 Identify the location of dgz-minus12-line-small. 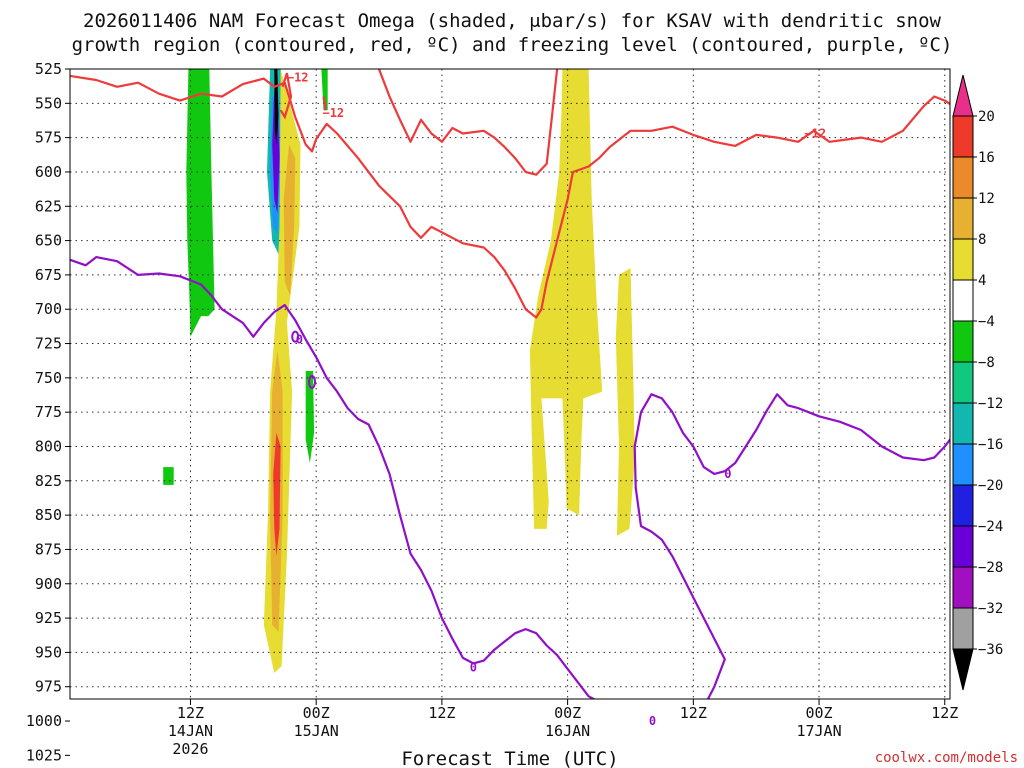
(324, 103).